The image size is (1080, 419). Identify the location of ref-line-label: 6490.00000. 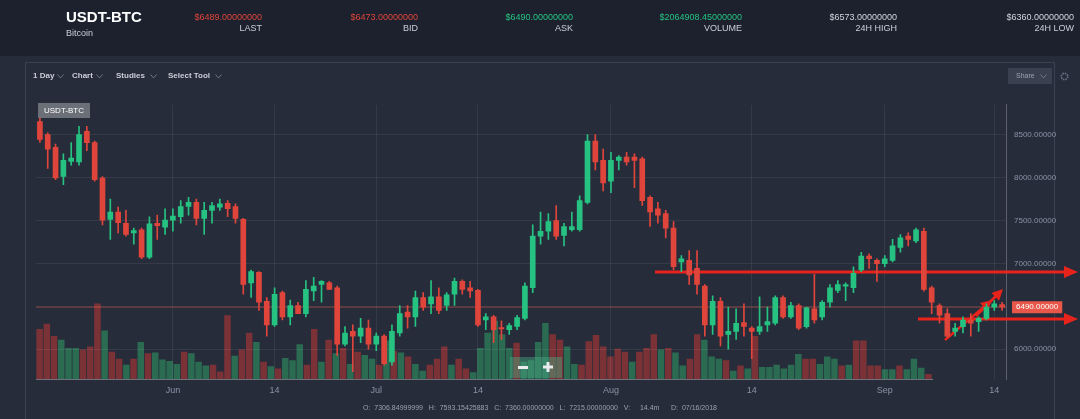
(1037, 307).